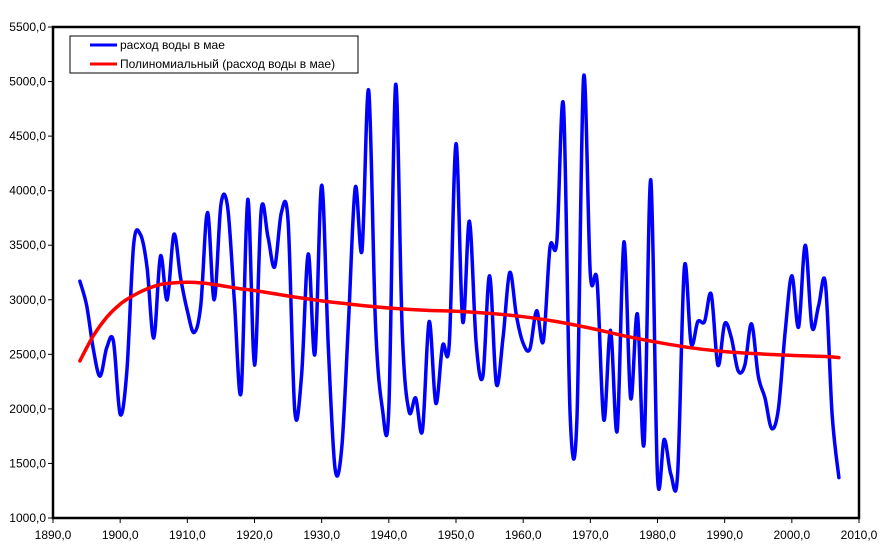 The width and height of the screenshot is (896, 558). Describe the element at coordinates (254, 535) in the screenshot. I see `x-tick-label: 1920,0` at that location.